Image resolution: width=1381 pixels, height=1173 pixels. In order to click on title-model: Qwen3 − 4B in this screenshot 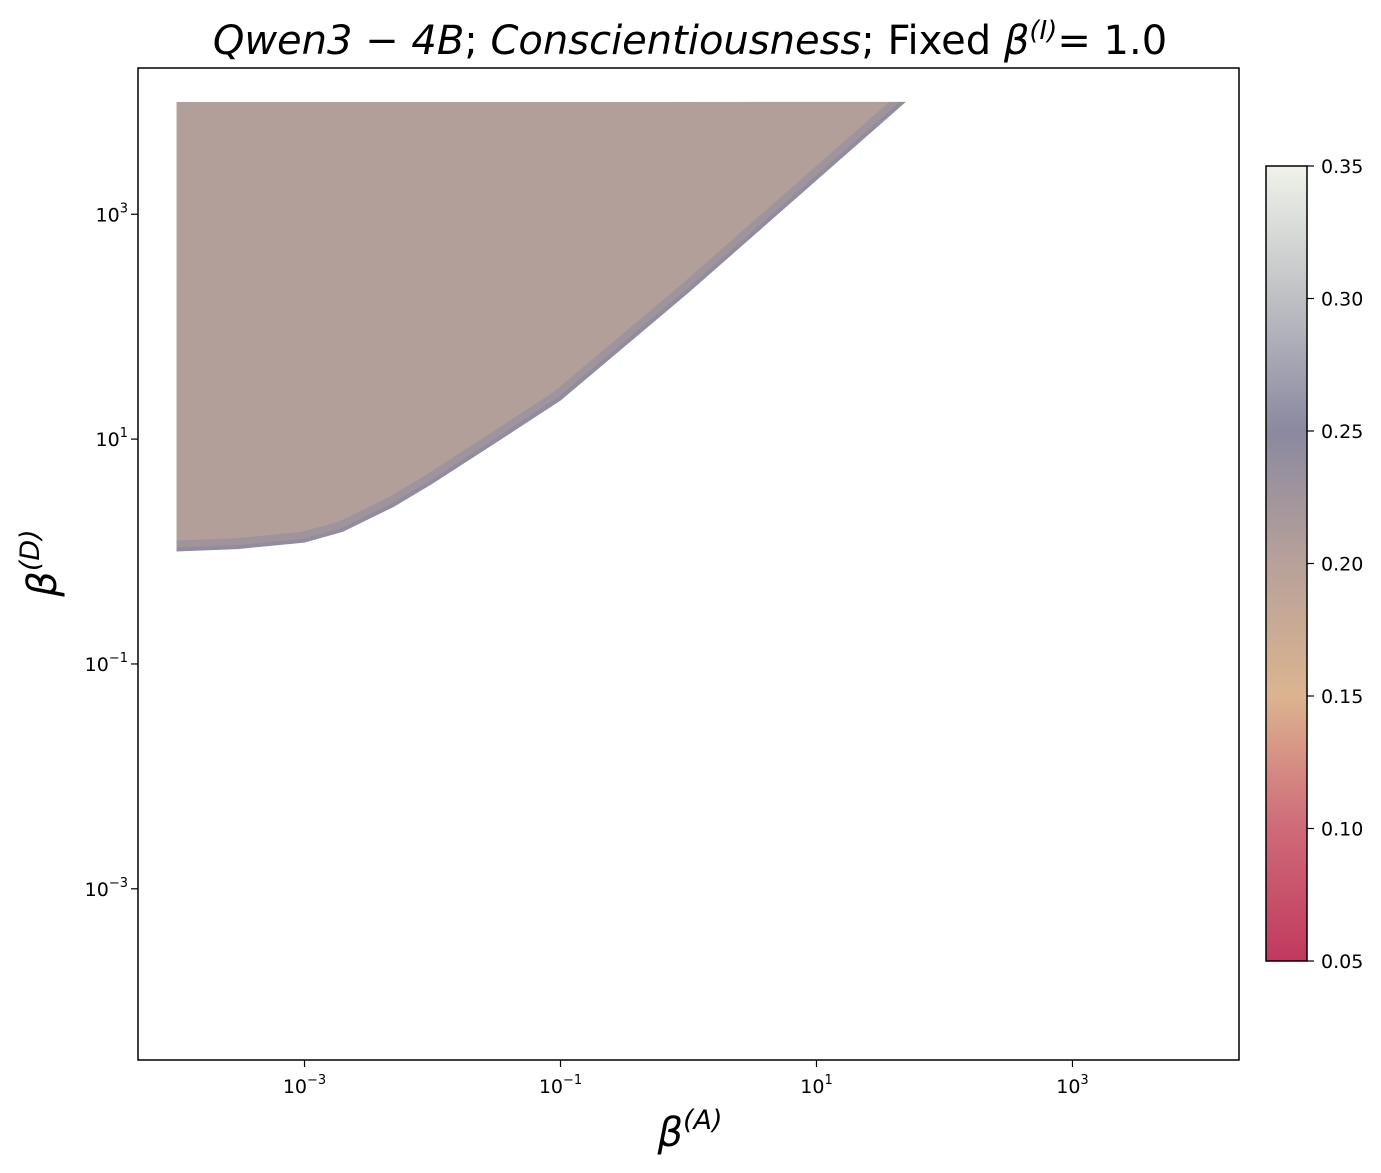, I will do `click(338, 41)`.